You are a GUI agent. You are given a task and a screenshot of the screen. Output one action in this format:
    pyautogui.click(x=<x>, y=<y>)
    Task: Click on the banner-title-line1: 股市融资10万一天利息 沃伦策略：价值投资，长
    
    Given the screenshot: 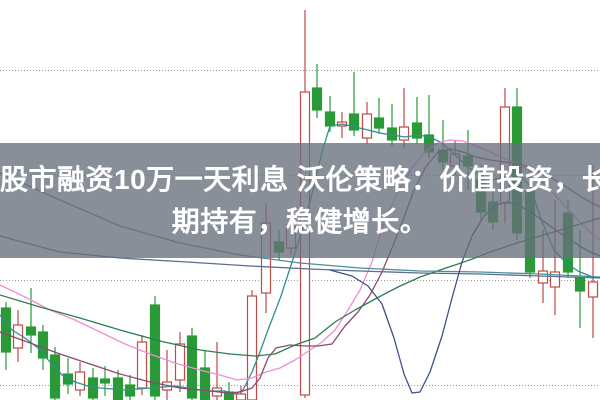 What is the action you would take?
    pyautogui.click(x=300, y=179)
    